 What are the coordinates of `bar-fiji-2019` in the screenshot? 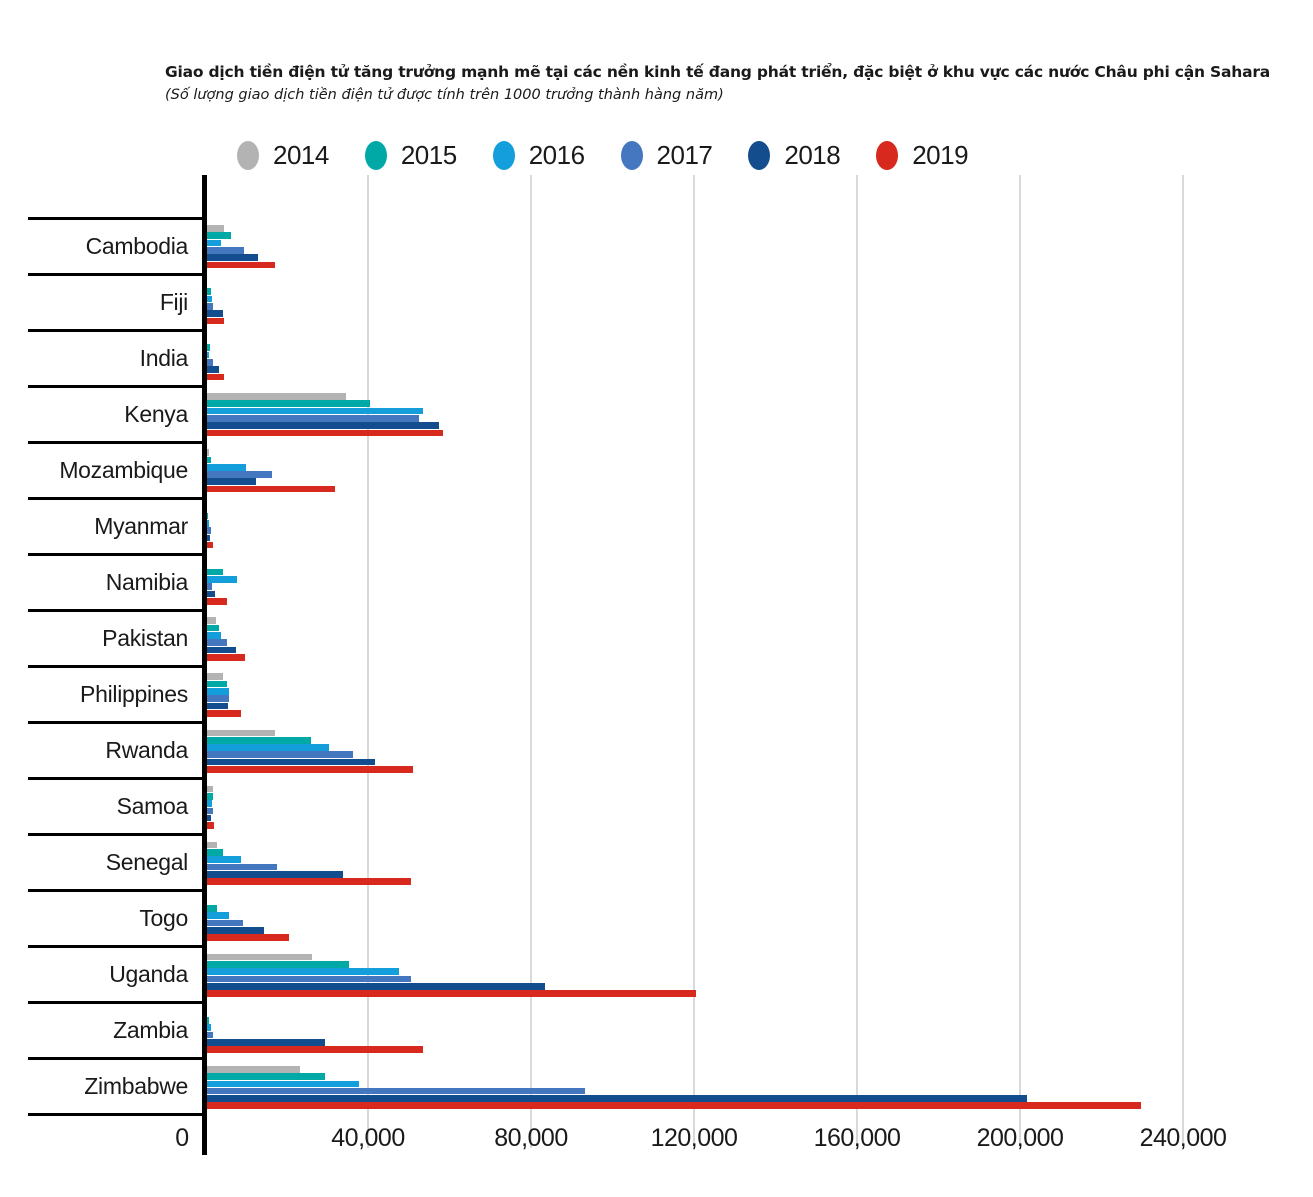 It's located at (215, 321).